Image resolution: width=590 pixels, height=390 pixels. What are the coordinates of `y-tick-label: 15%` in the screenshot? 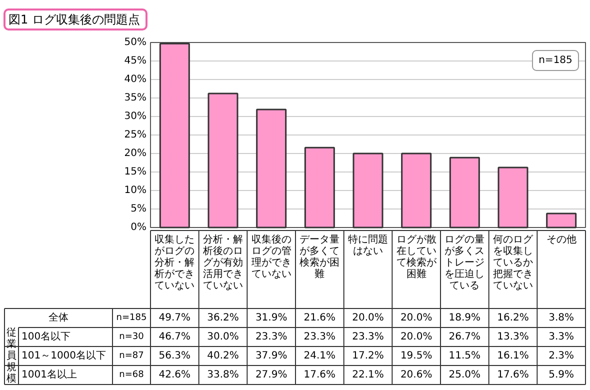 It's located at (135, 172).